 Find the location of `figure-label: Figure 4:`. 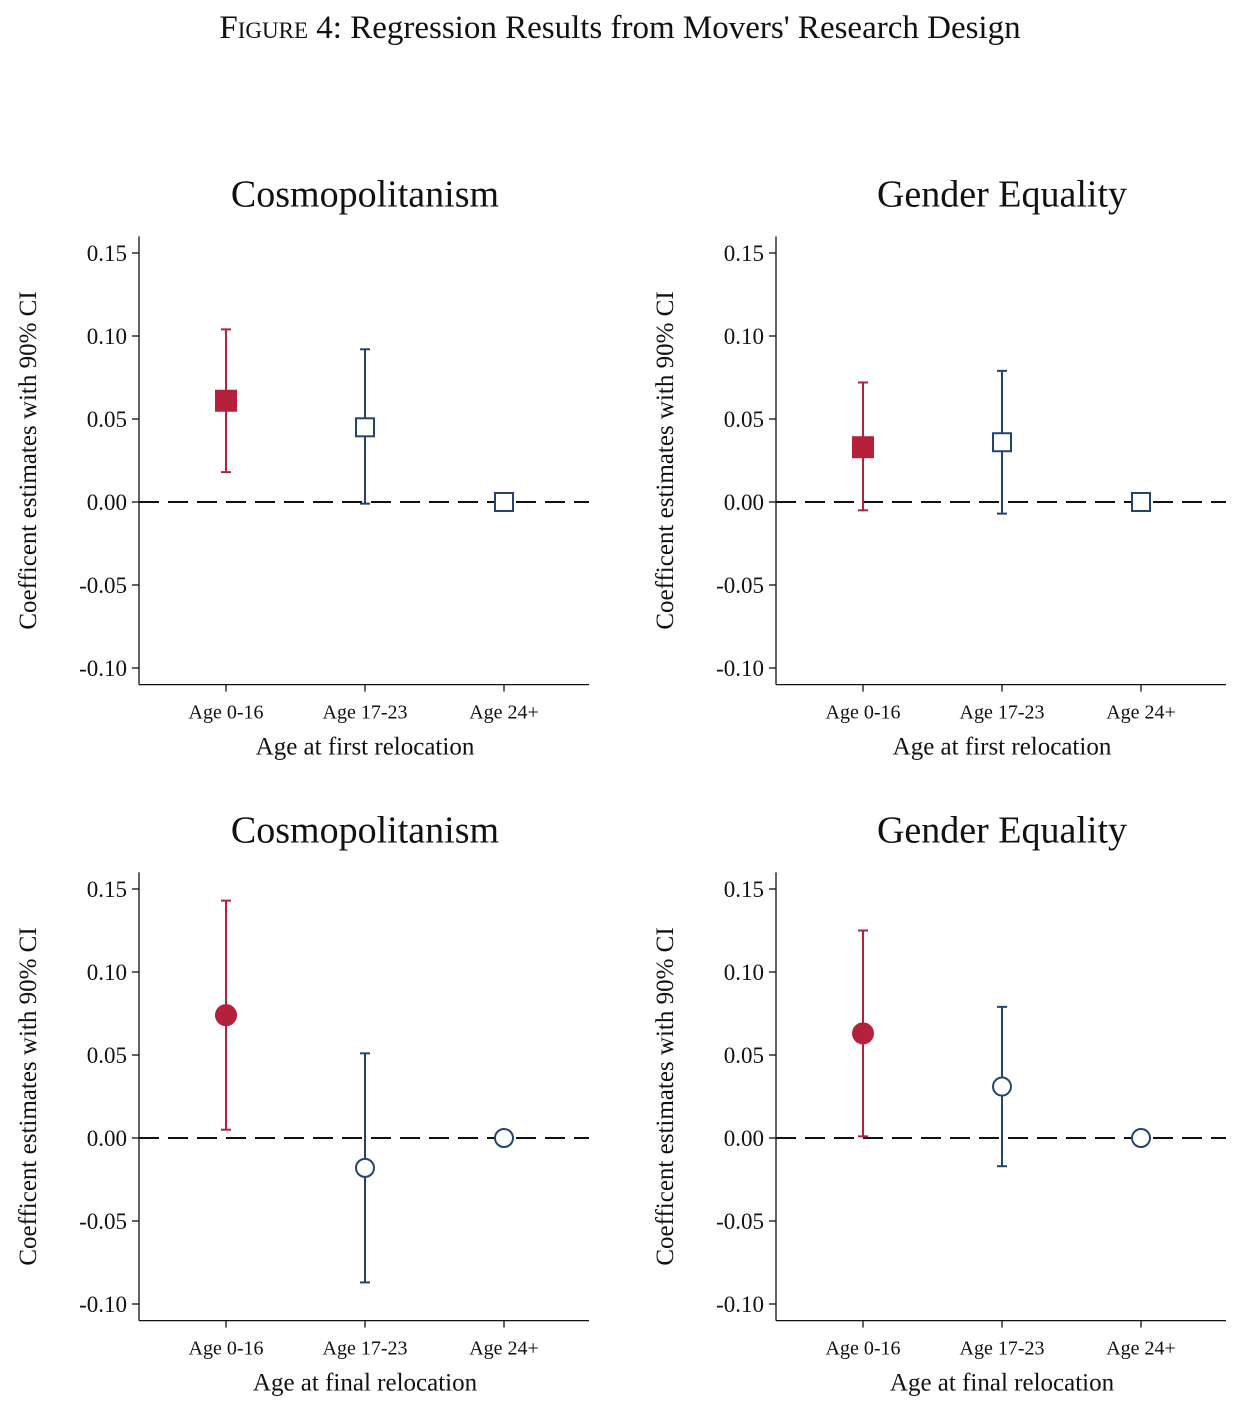

figure-label: Figure 4: is located at coordinates (280, 28).